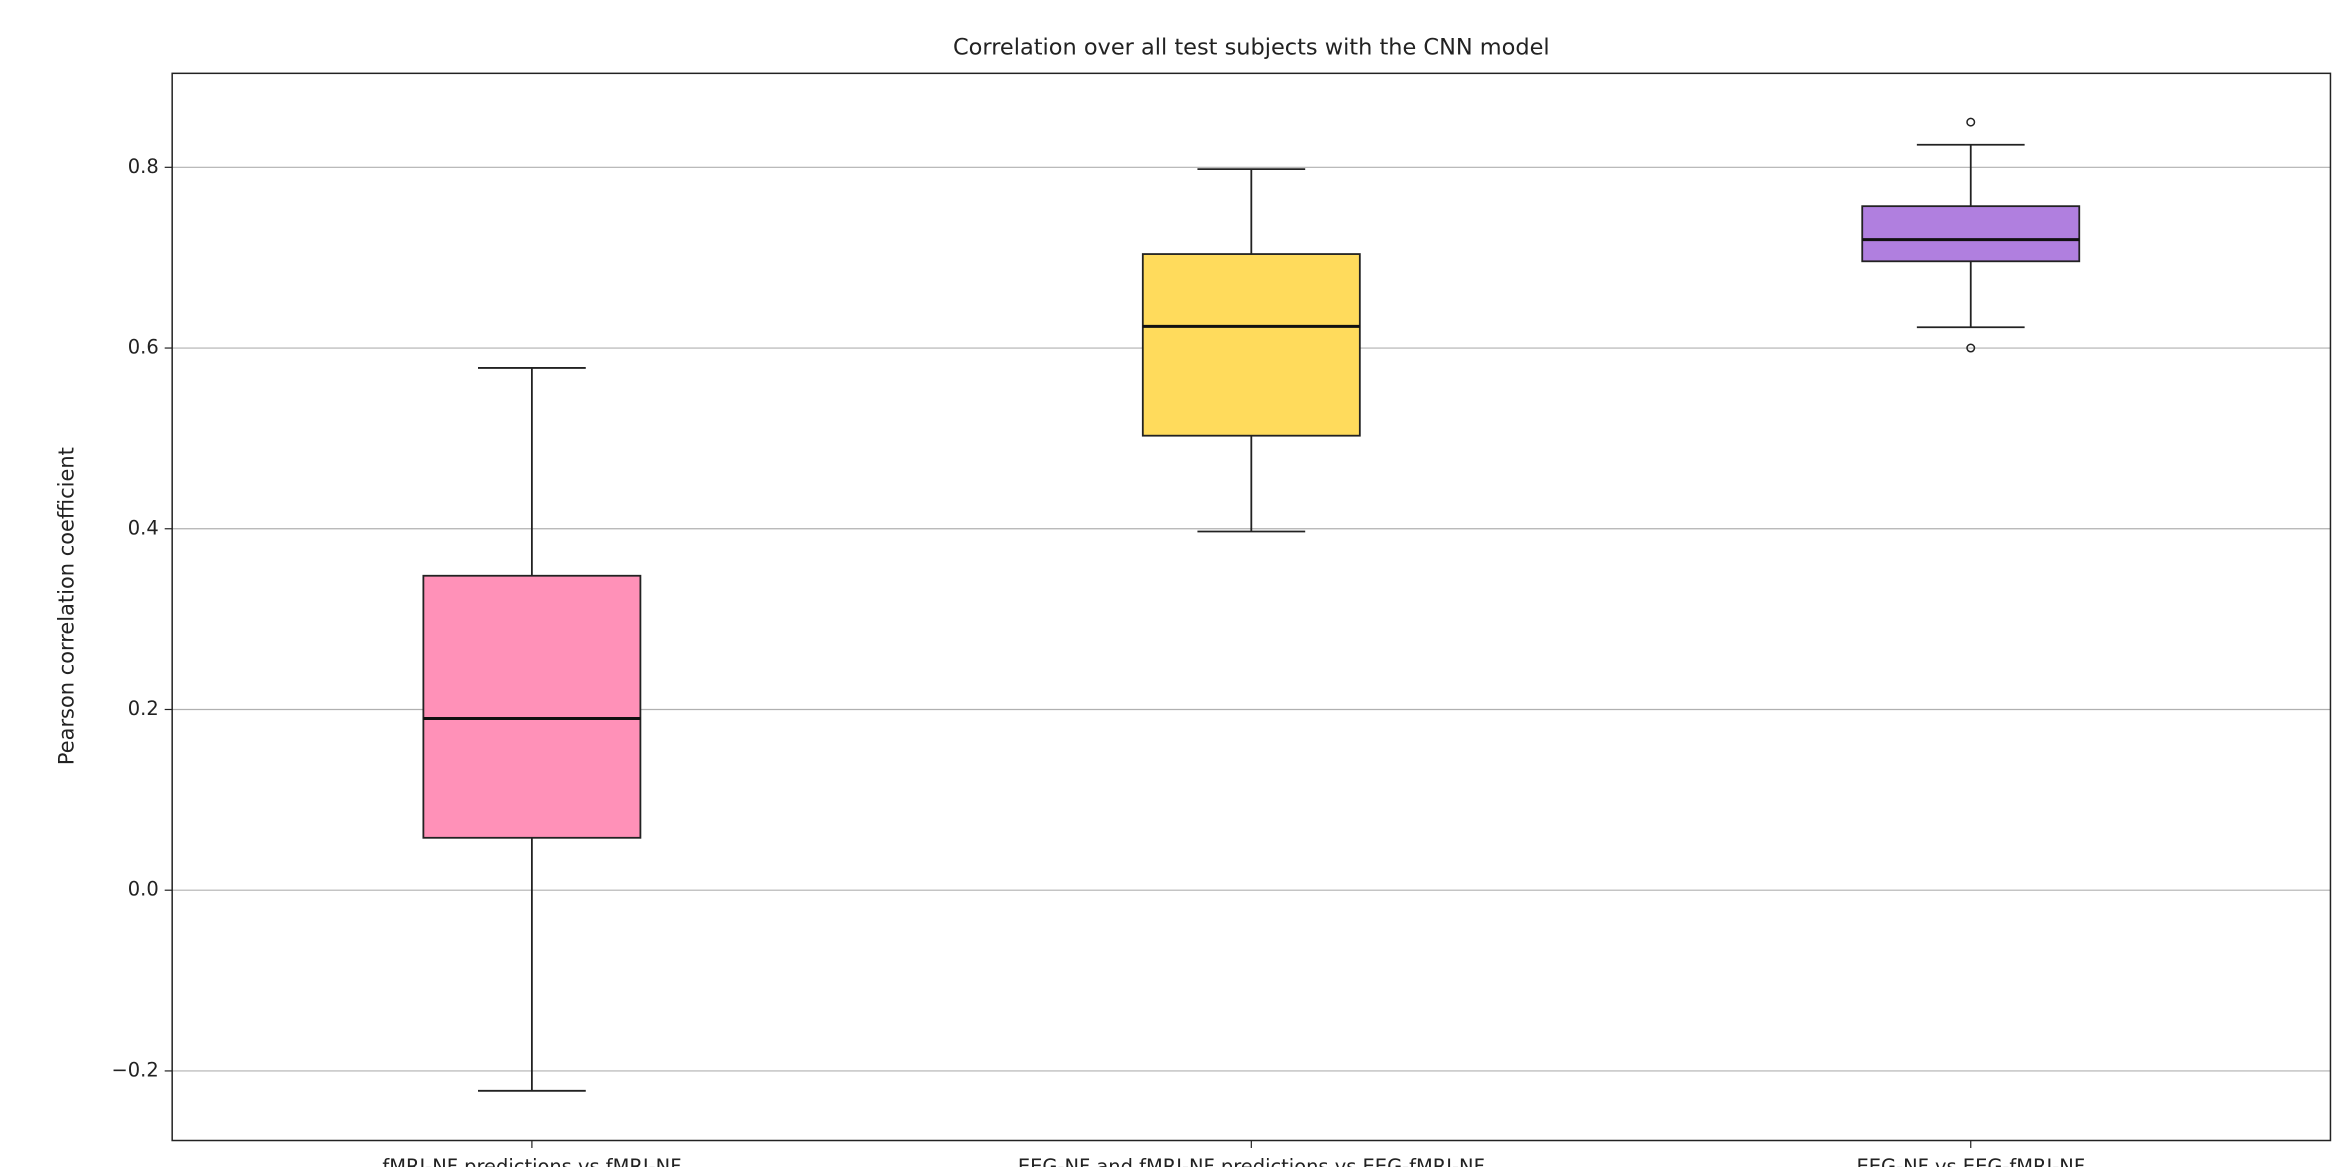  I want to click on x-tick-label: EEG-NF vs EEG-fMRI-NF, so click(1970, 1161).